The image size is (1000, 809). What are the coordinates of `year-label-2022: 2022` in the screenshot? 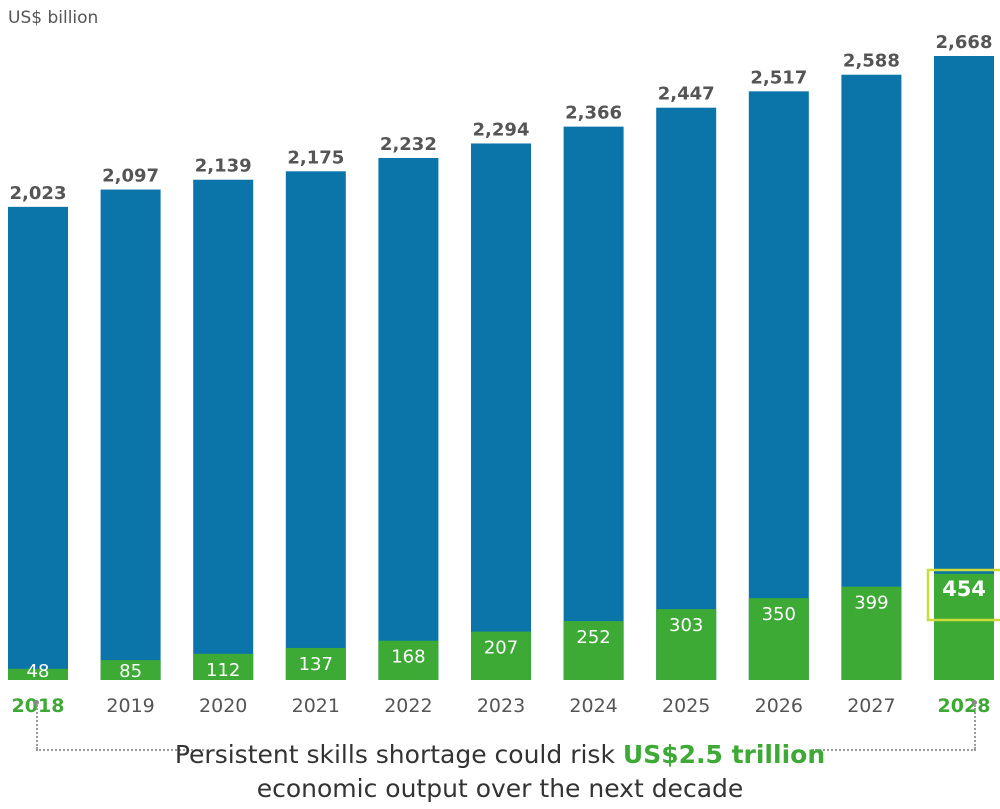 It's located at (408, 706).